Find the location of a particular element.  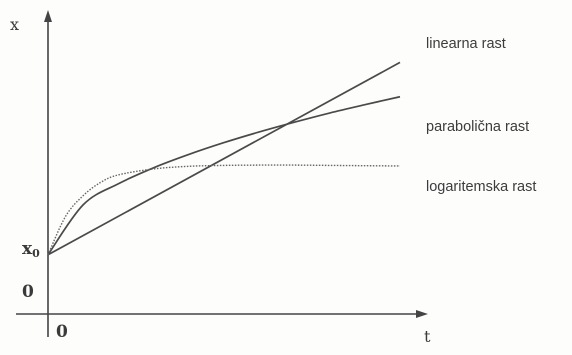

y-tick-x0-base: x is located at coordinates (27, 249).